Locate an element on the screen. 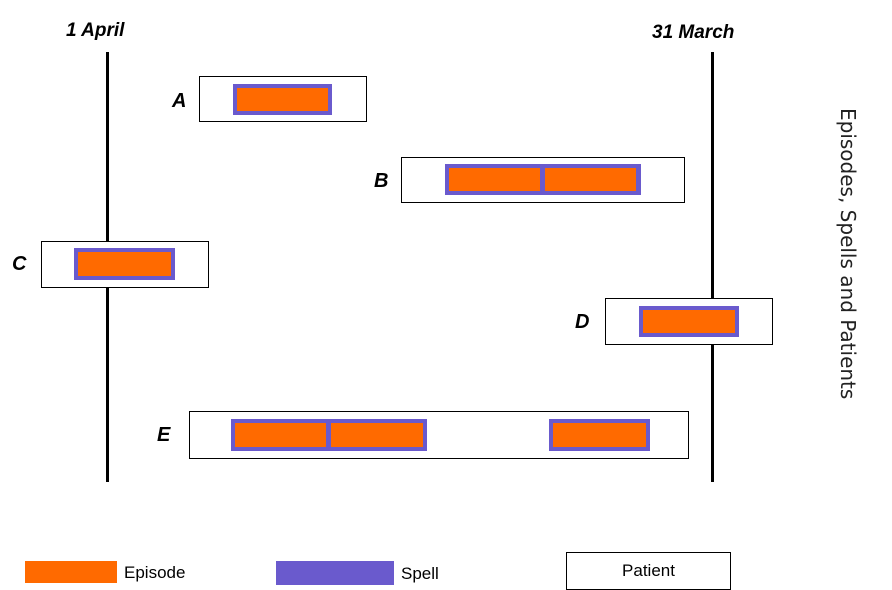 The height and width of the screenshot is (590, 892). start-date-label: 1 April is located at coordinates (95, 30).